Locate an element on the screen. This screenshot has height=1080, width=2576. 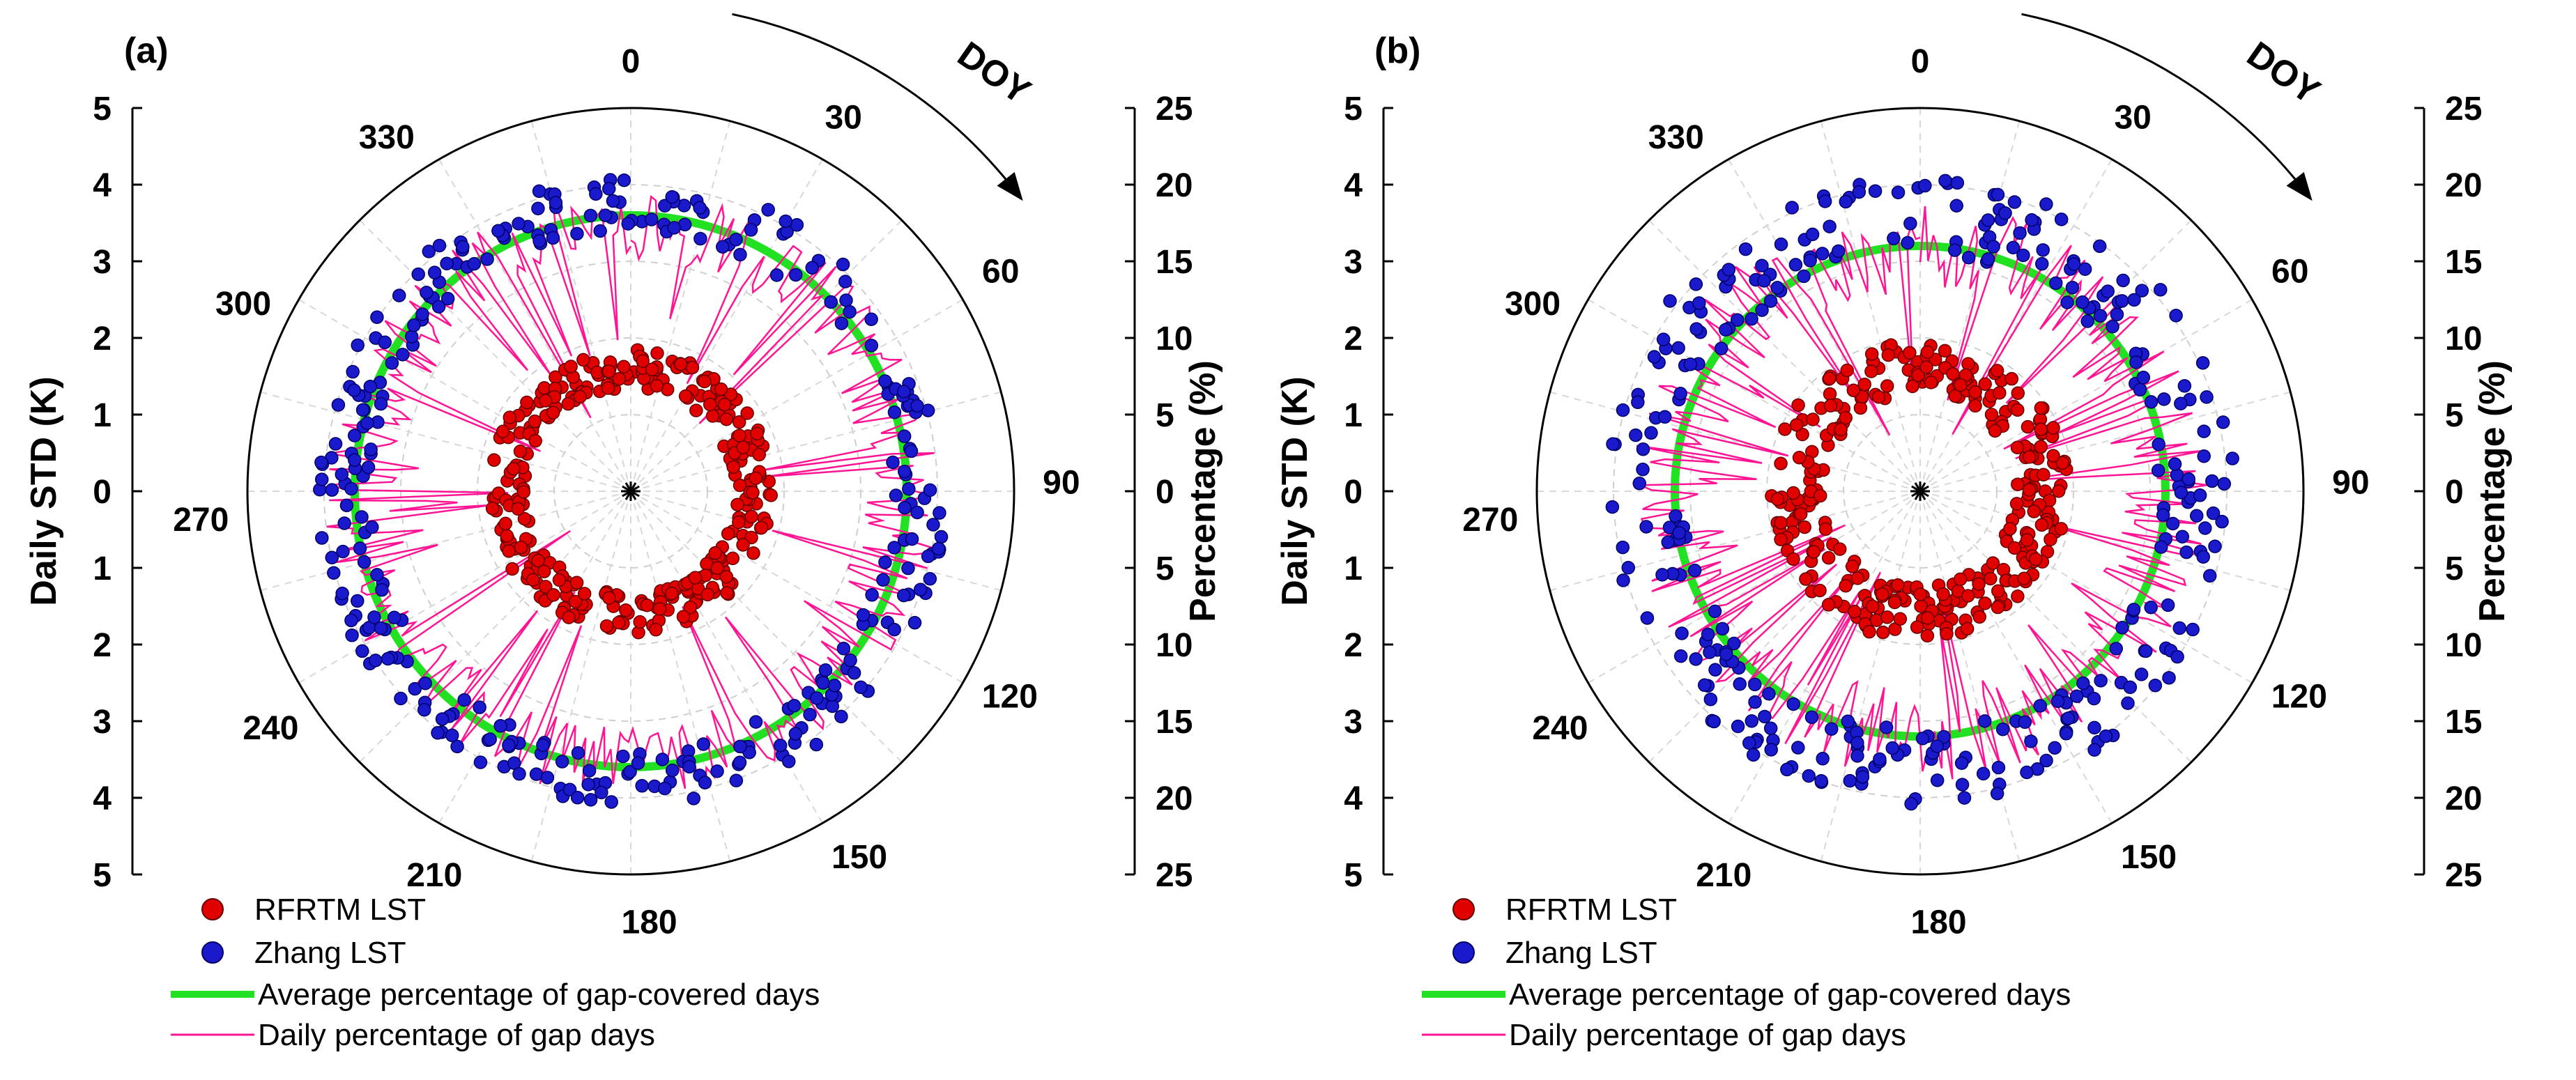
right-axis: 25 20 15 10 5 0 5 10 15 20 25 is located at coordinates (2448, 492).